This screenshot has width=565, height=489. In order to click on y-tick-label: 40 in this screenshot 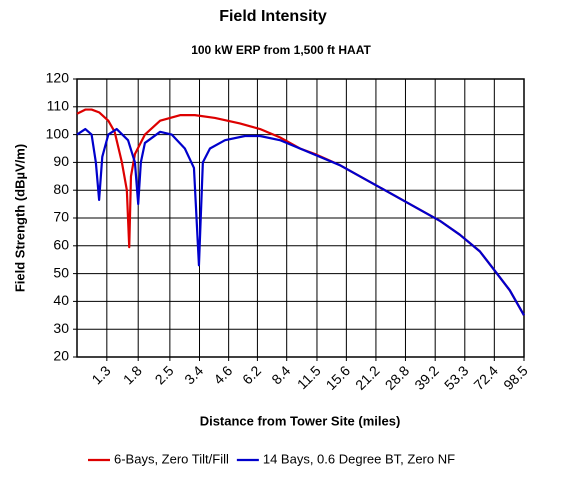, I will do `click(61, 300)`.